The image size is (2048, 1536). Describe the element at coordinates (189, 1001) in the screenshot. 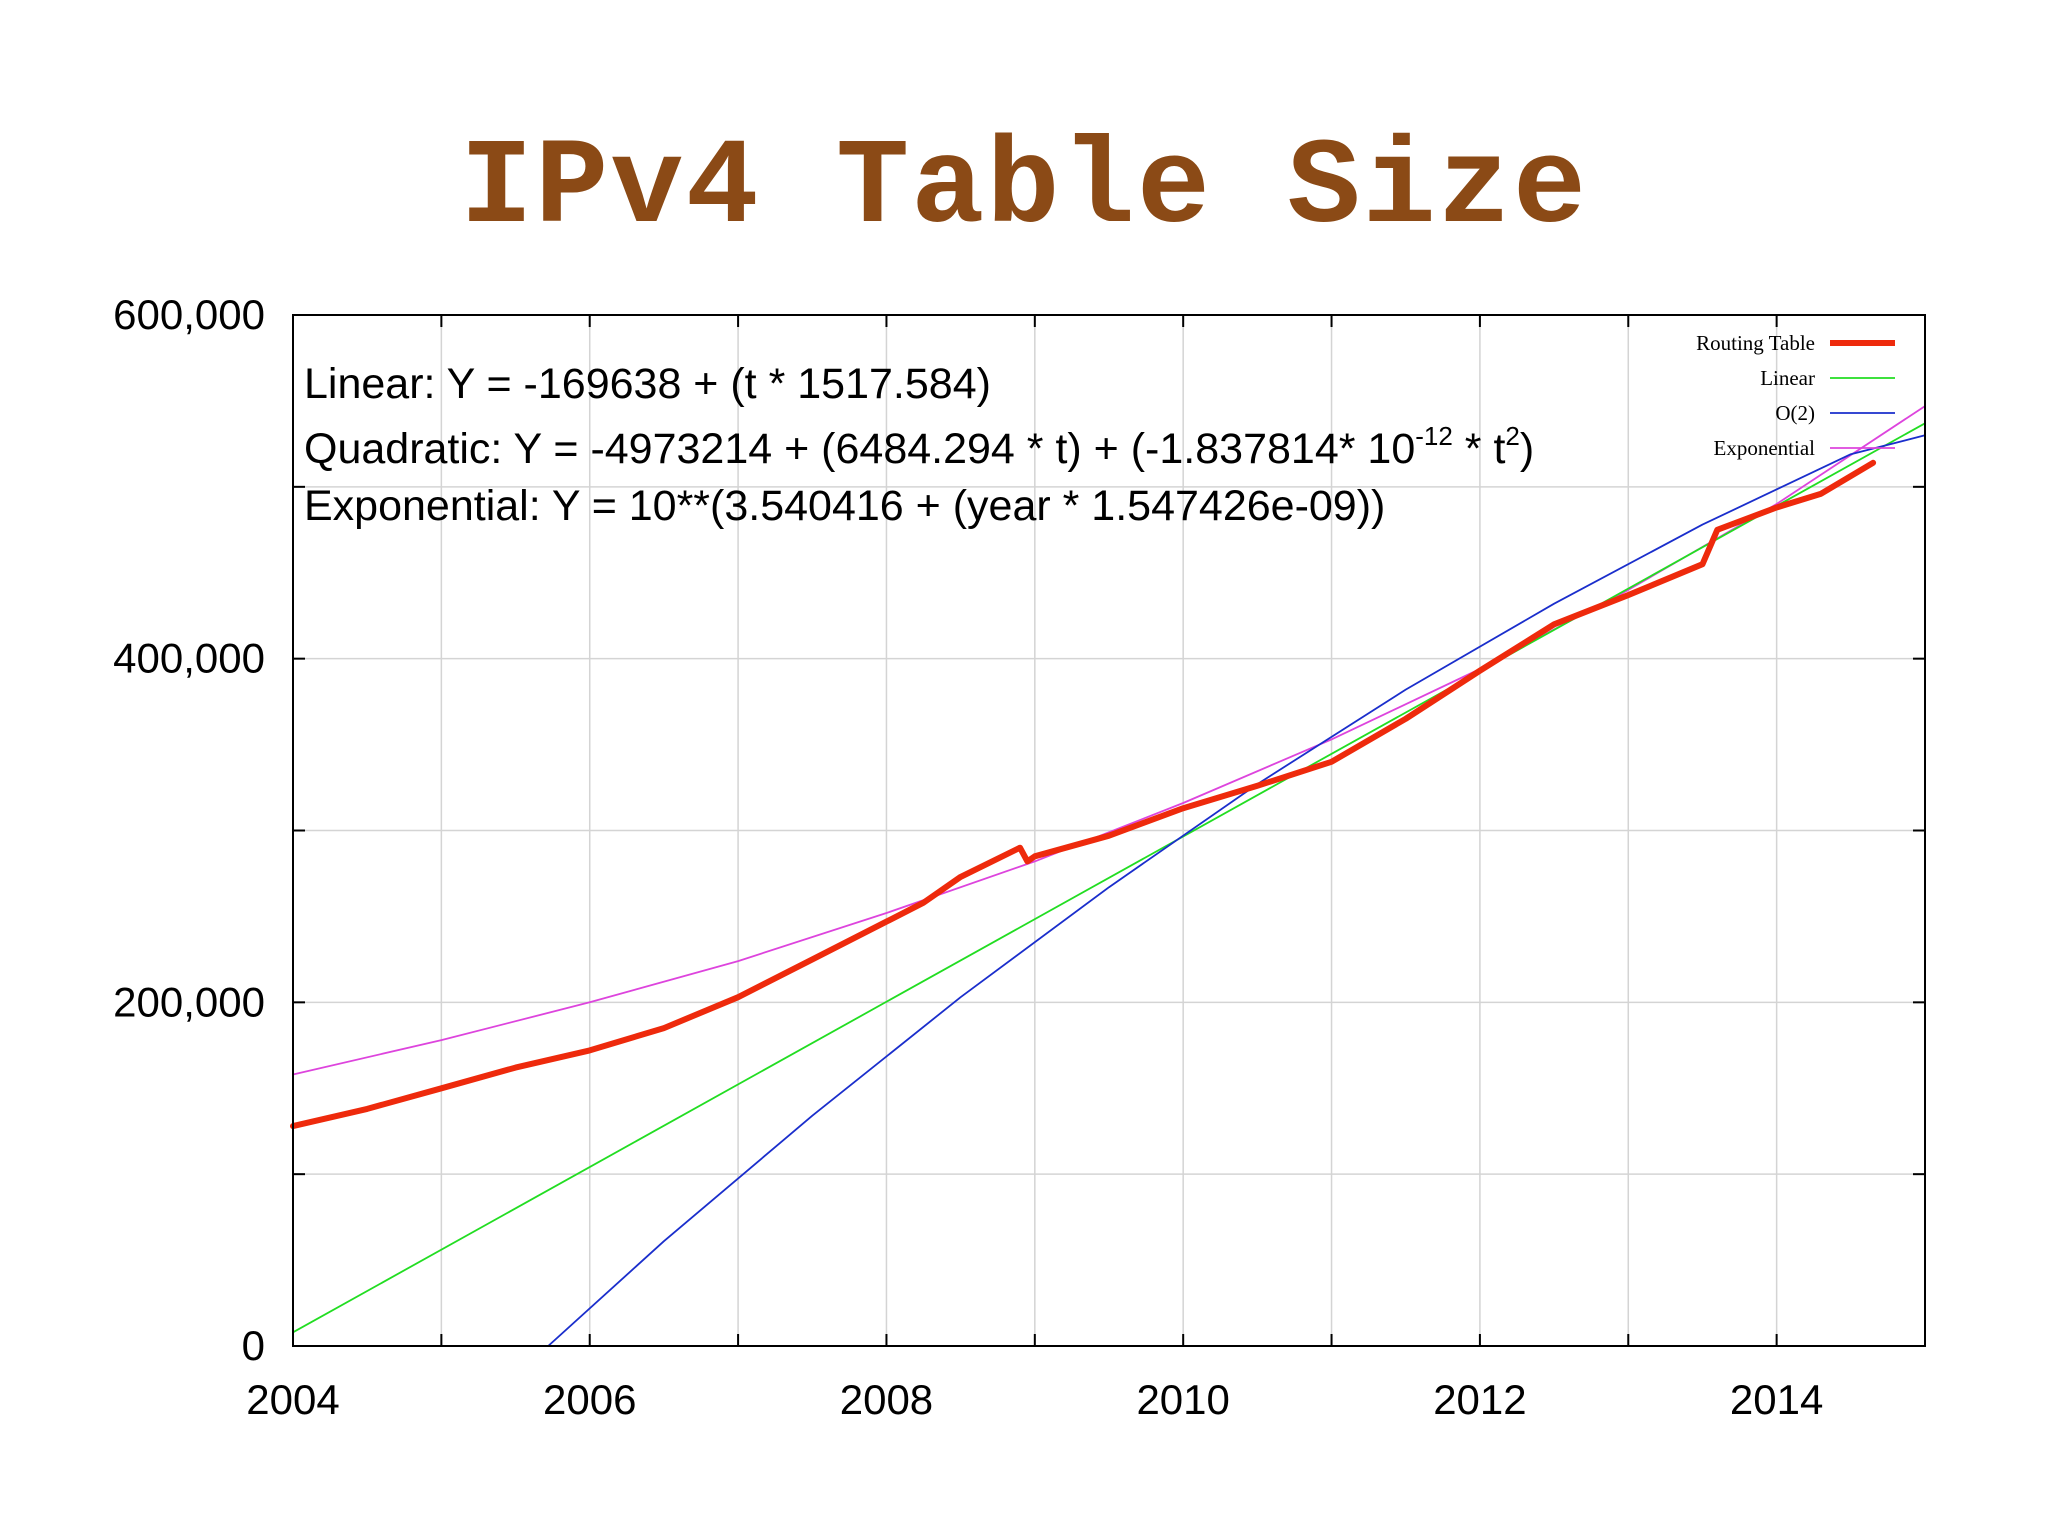

I see `y-tick-label: 200,000` at that location.